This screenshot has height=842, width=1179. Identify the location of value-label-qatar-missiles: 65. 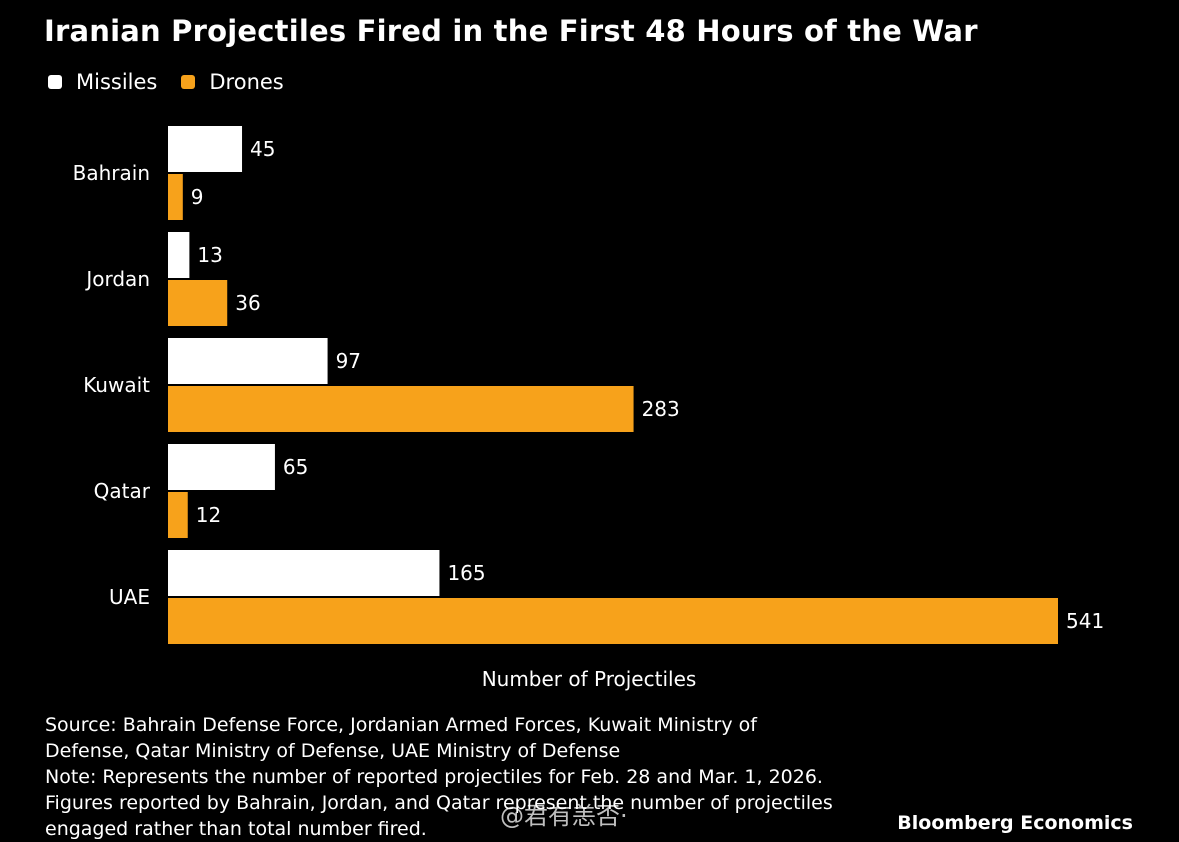
(295, 467).